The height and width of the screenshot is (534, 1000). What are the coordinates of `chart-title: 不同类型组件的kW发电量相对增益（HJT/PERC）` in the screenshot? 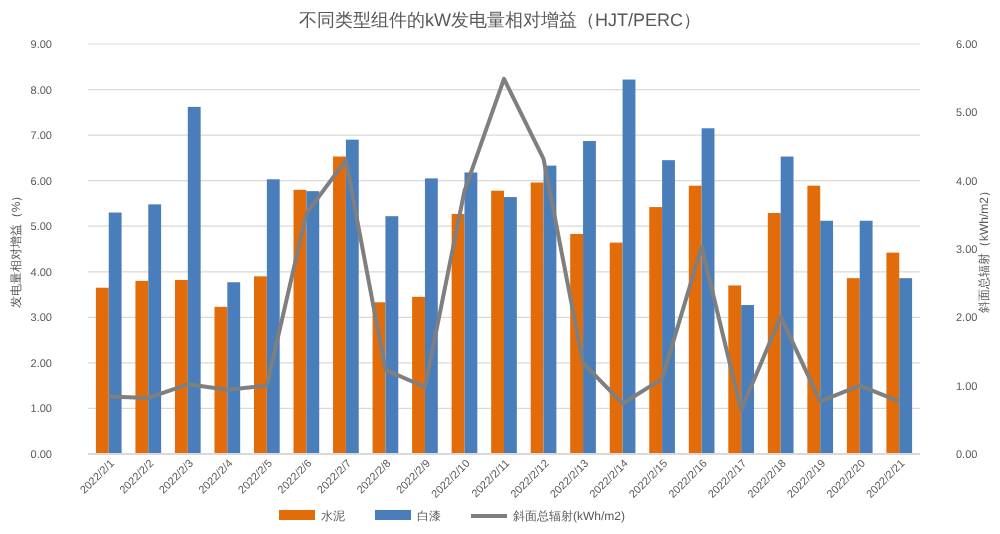 It's located at (500, 20).